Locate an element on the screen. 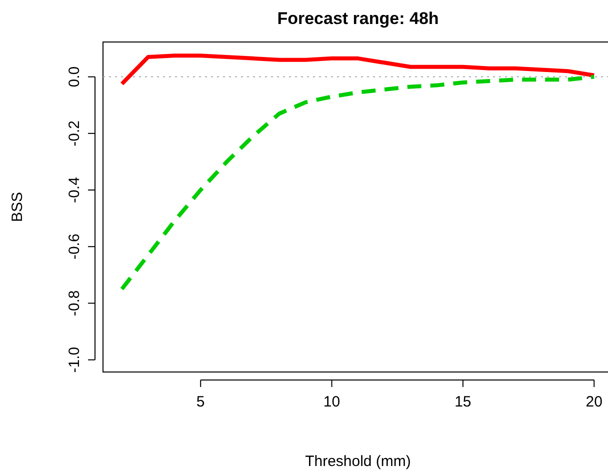 The width and height of the screenshot is (608, 470). y-tick-label: -1.0 is located at coordinates (74, 359).